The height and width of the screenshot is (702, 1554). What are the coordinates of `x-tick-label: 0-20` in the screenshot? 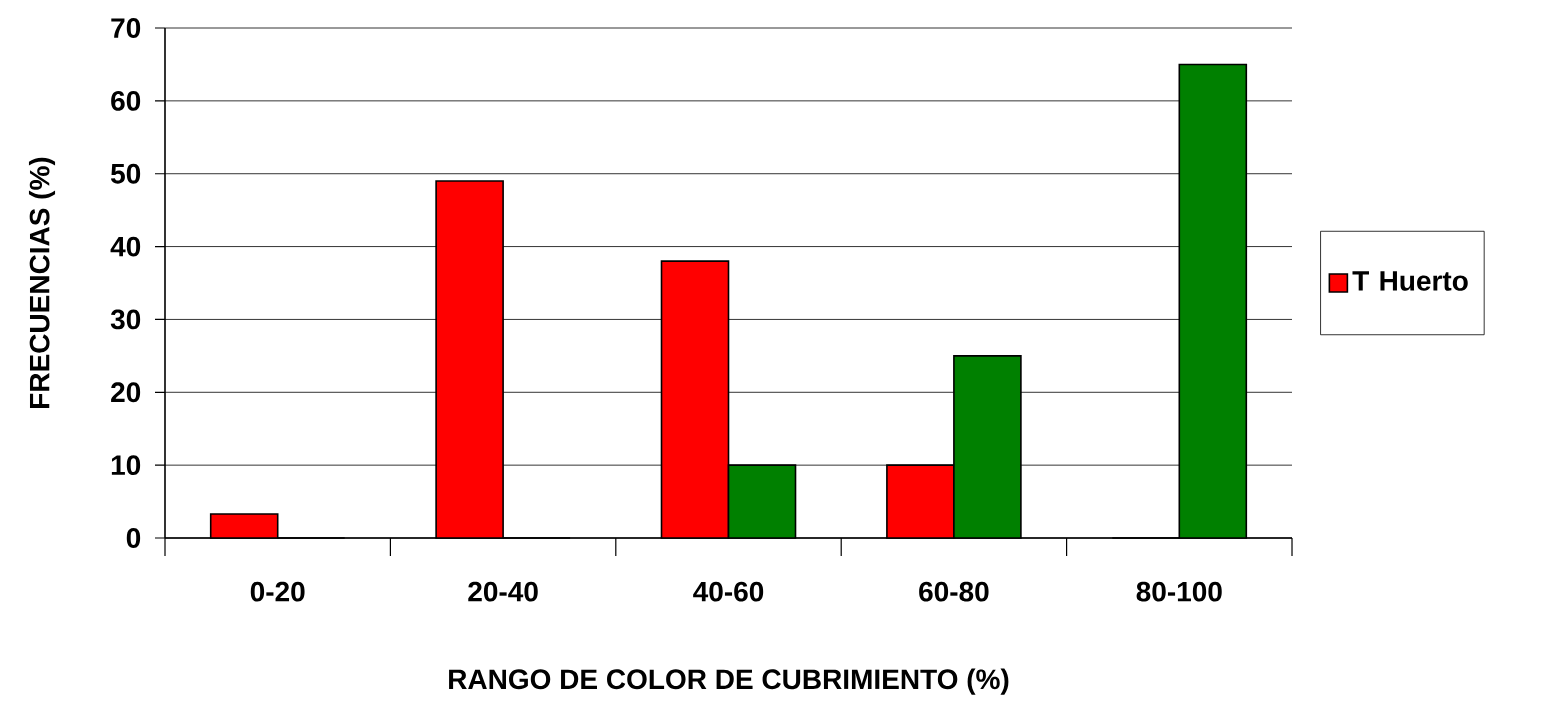 It's located at (277, 591).